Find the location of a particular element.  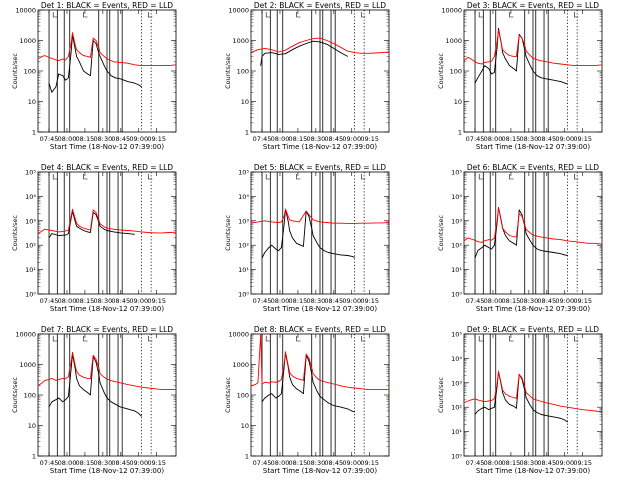

y-tick-label: 10⁰ is located at coordinates (456, 295).